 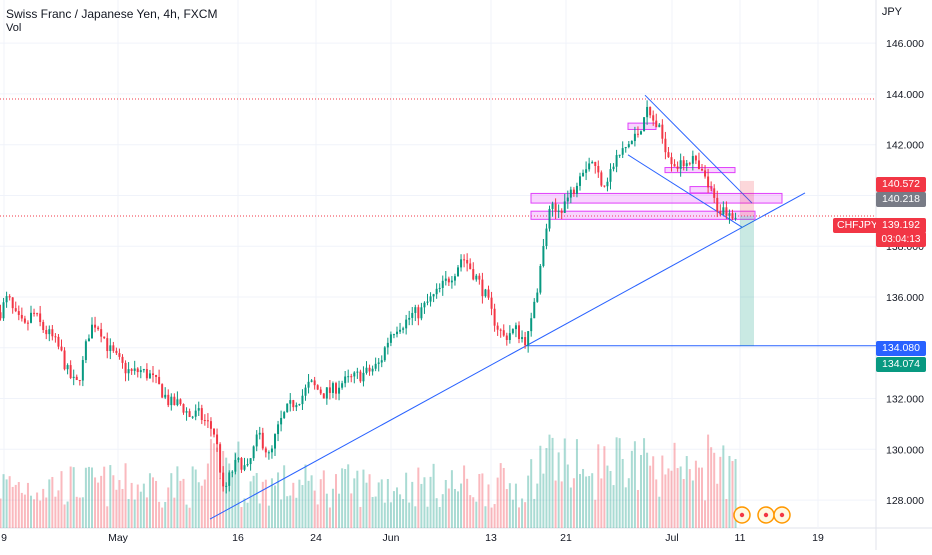 What do you see at coordinates (412, 538) in the screenshot?
I see `time-axis: 9 May 16 24 Jun 13 21 Jul 11 19` at bounding box center [412, 538].